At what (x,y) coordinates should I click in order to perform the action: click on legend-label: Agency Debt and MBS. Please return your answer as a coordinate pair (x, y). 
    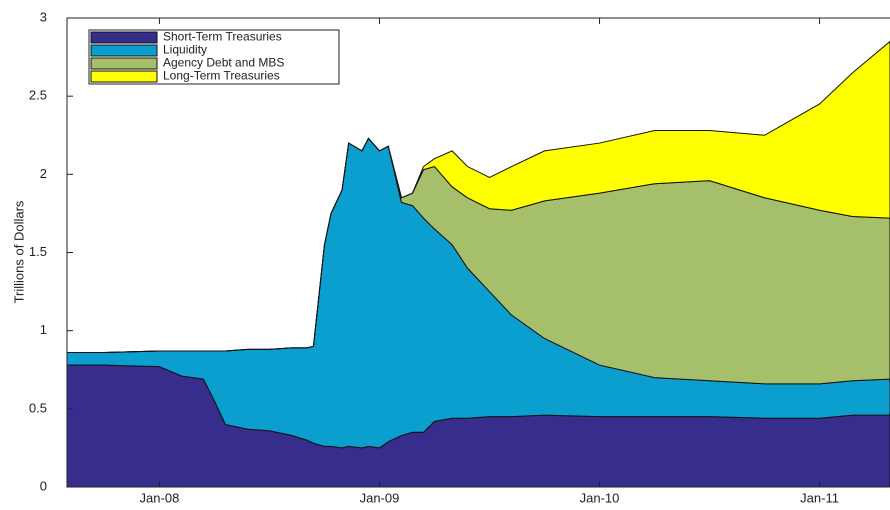
    Looking at the image, I should click on (223, 63).